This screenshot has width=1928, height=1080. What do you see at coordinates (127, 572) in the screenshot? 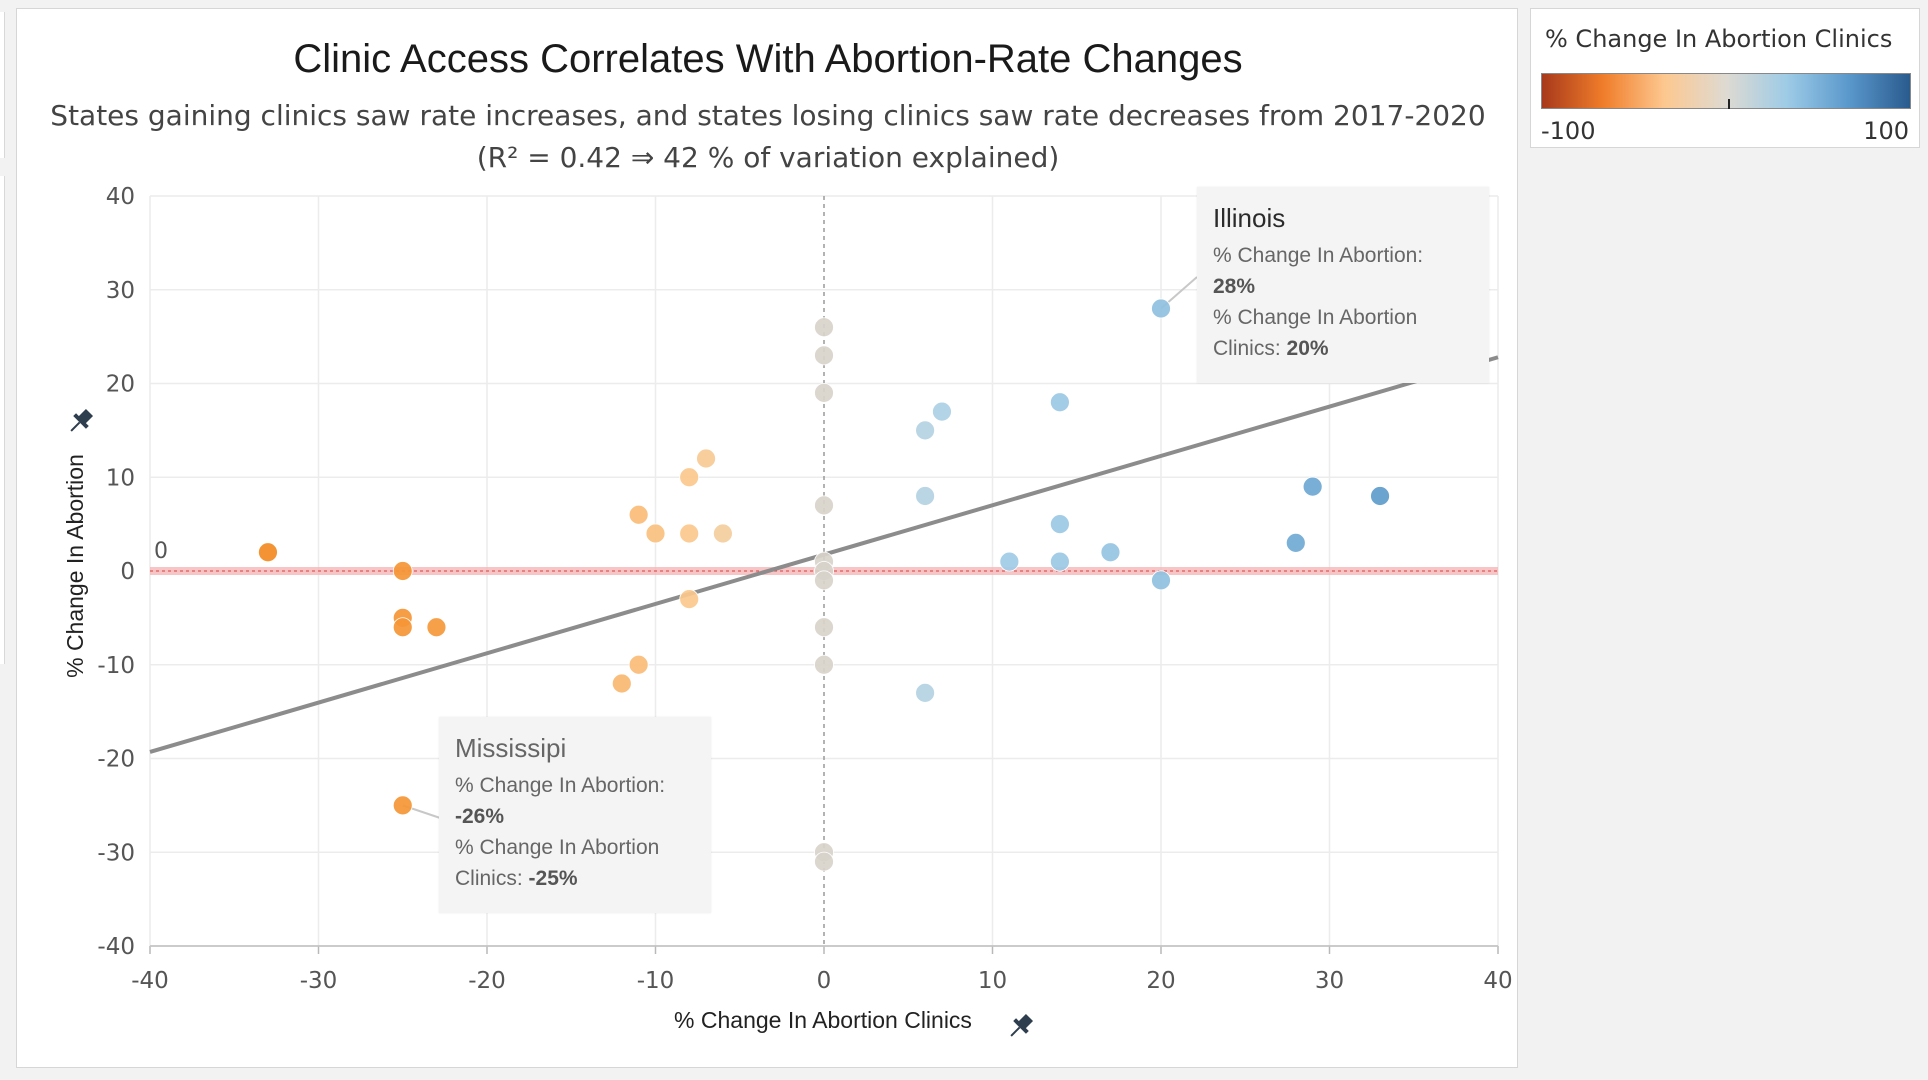
I see `y-tick-label: 0` at bounding box center [127, 572].